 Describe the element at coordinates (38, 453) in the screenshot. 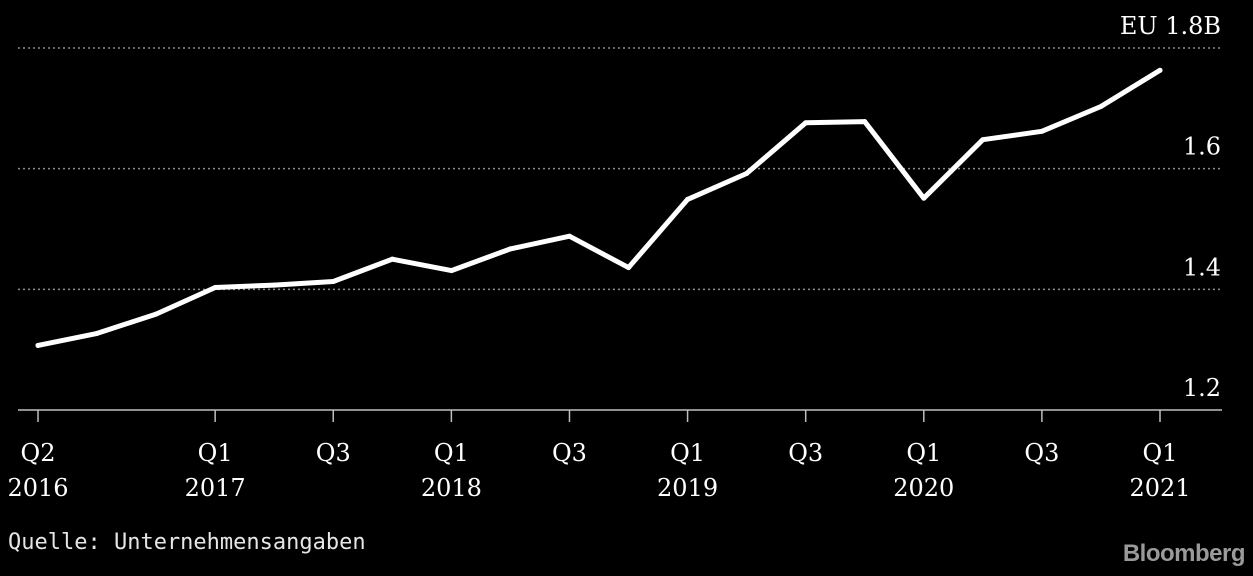

I see `x-tick-label-quarter: Q2` at that location.